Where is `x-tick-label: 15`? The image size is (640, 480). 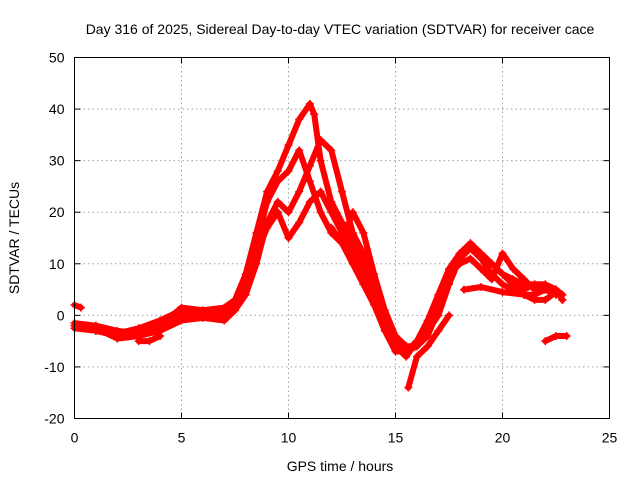
x-tick-label: 15 is located at coordinates (396, 438).